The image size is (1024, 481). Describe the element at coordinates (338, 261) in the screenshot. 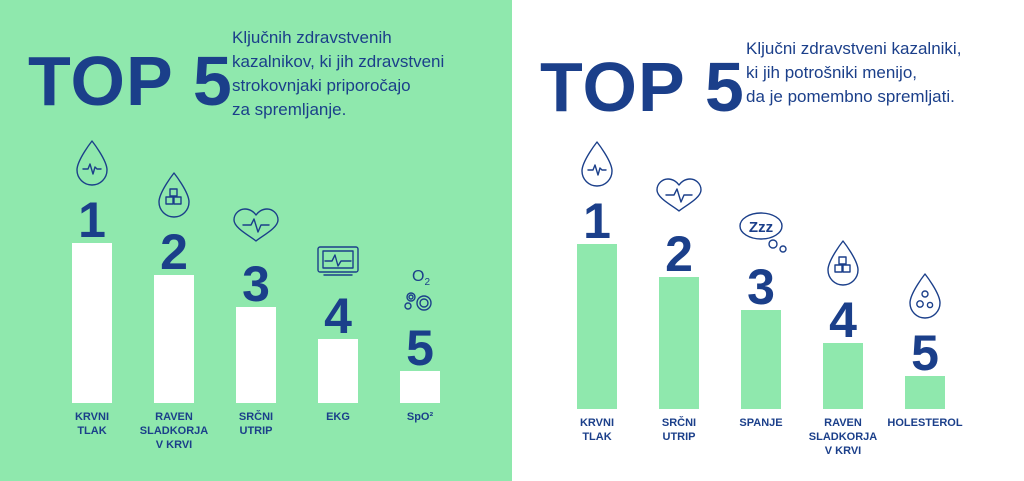

I see `ekg-monitor-icon` at that location.